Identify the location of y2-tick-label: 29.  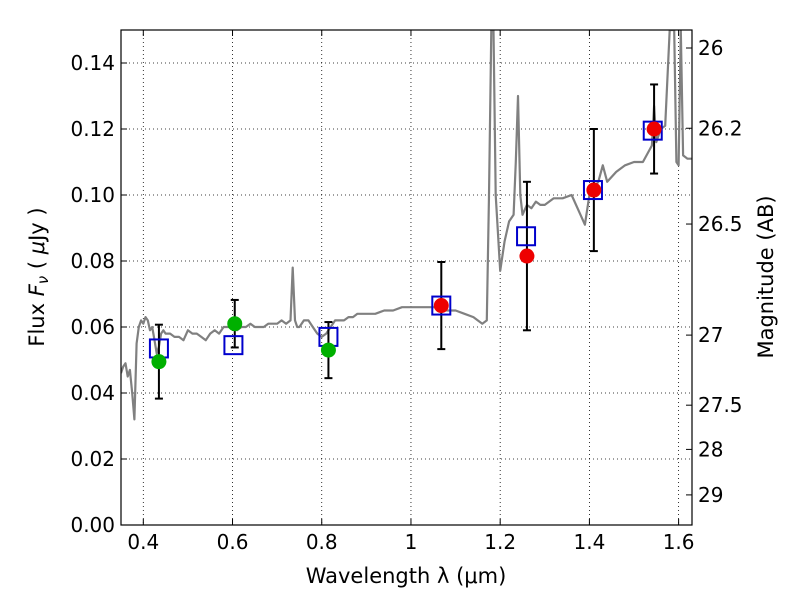
(710, 495).